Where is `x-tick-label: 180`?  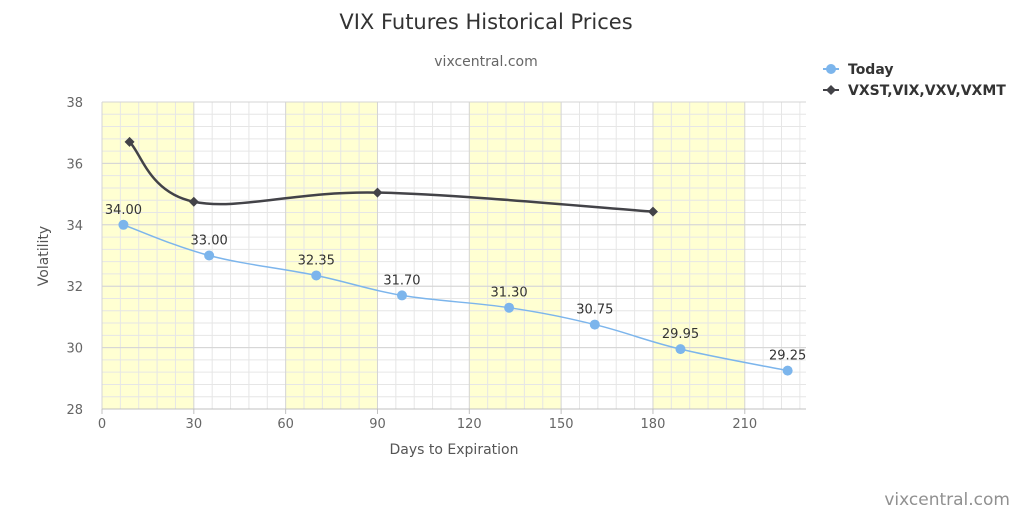 x-tick-label: 180 is located at coordinates (653, 424).